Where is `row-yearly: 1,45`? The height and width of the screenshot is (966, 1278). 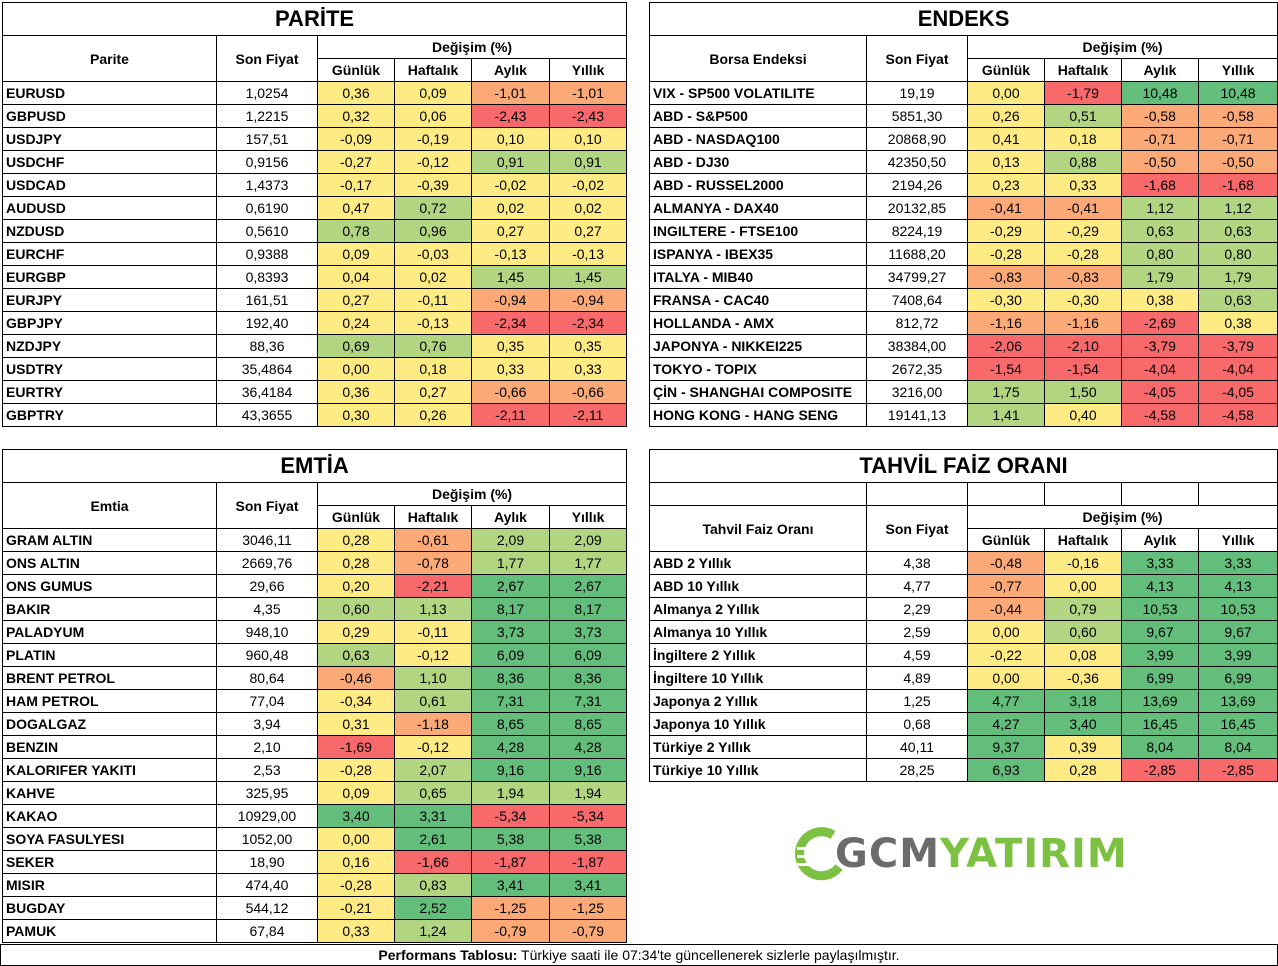 row-yearly: 1,45 is located at coordinates (588, 277).